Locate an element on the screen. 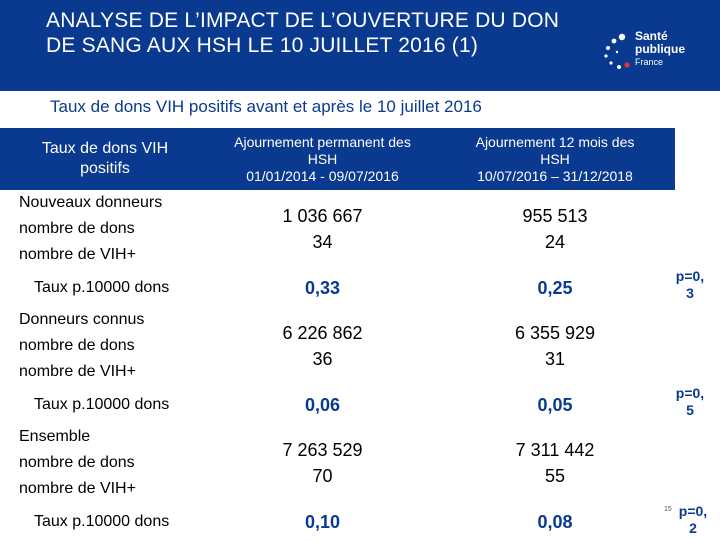  p-value-known-donors: p=0, 5 is located at coordinates (690, 402).